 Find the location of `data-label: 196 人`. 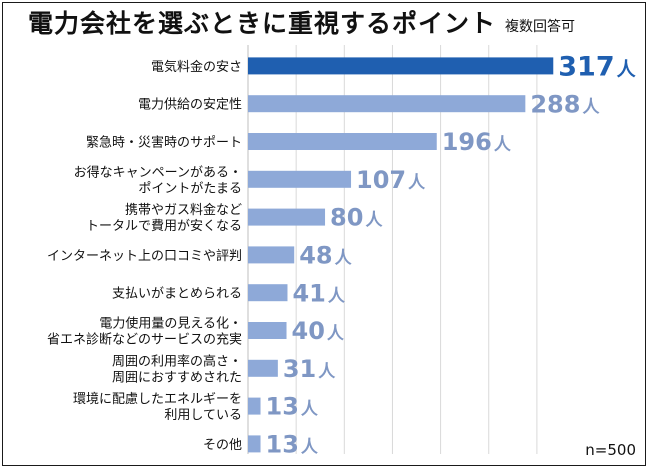

data-label: 196 人 is located at coordinates (477, 142).